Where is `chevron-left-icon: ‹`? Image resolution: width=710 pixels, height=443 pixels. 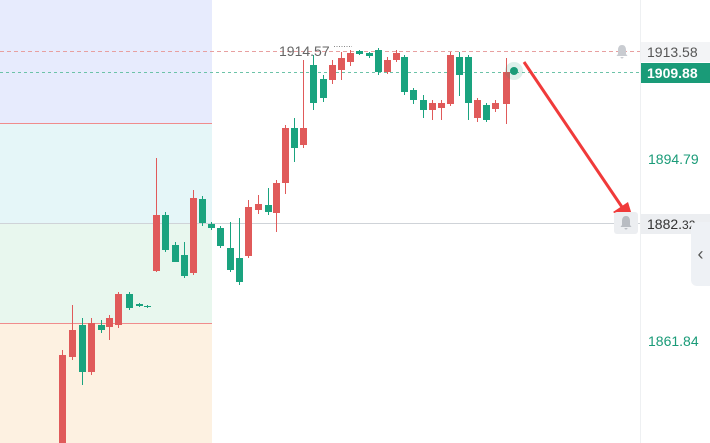
chevron-left-icon: ‹ is located at coordinates (700, 253).